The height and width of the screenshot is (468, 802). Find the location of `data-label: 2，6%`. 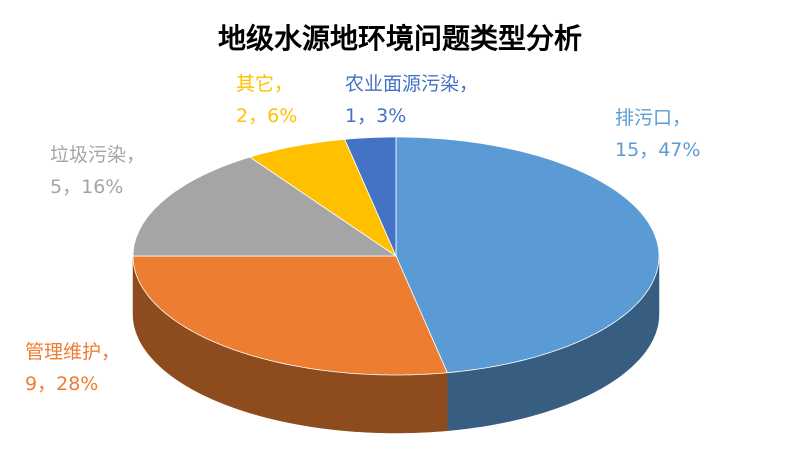

data-label: 2，6% is located at coordinates (266, 116).